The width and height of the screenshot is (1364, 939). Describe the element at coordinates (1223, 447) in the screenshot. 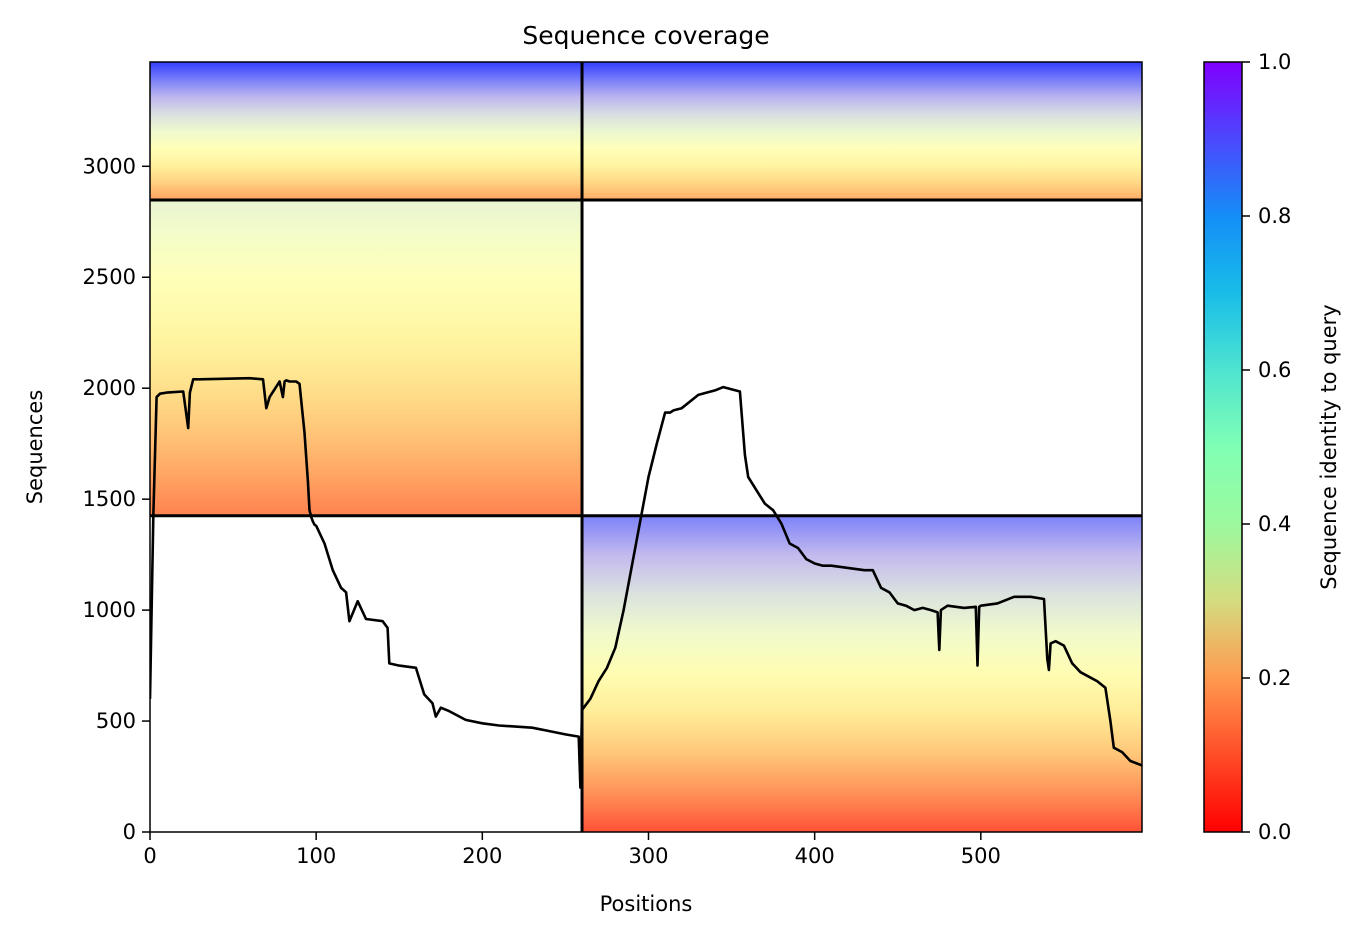

I see `colorbar` at that location.